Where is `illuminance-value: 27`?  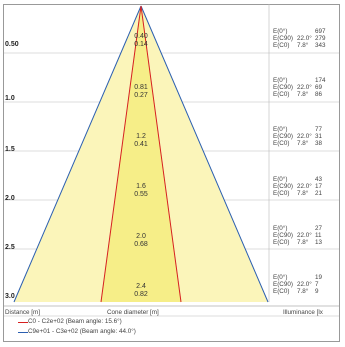
illuminance-value: 27 is located at coordinates (319, 228).